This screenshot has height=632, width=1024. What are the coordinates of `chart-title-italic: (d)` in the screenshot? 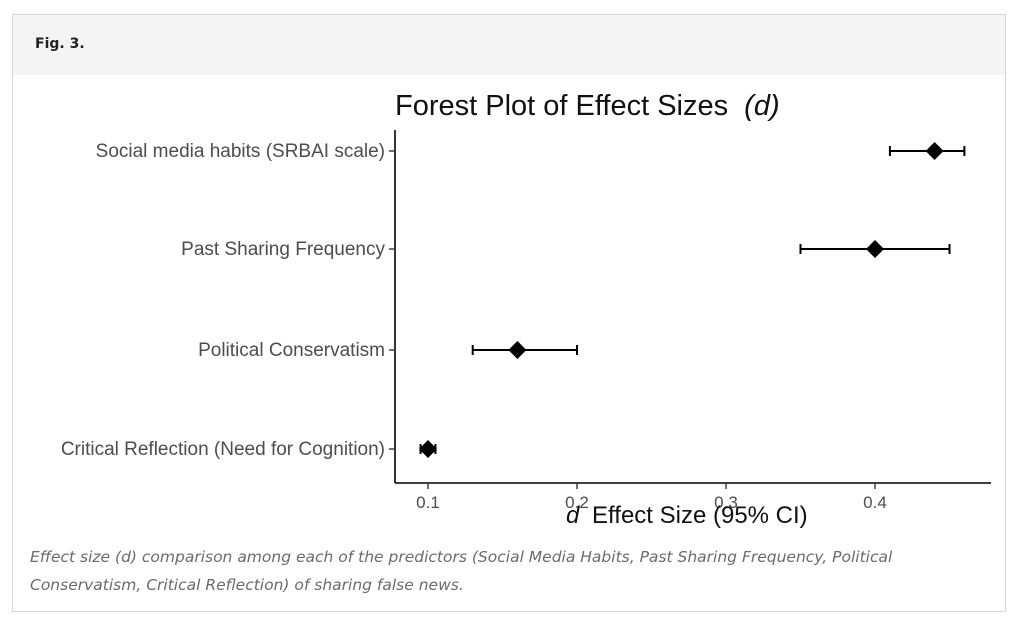 It's located at (761, 106).